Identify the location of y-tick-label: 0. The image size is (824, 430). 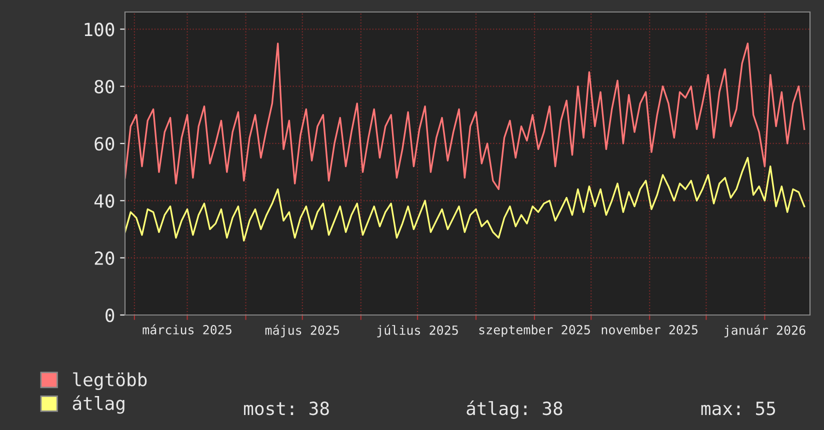
(110, 315).